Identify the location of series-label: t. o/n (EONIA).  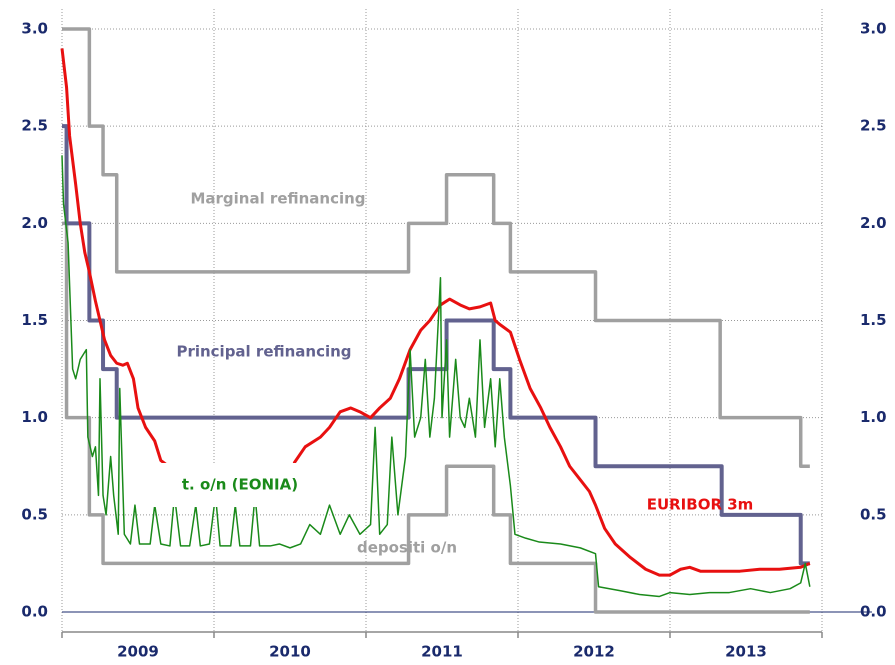
(240, 485).